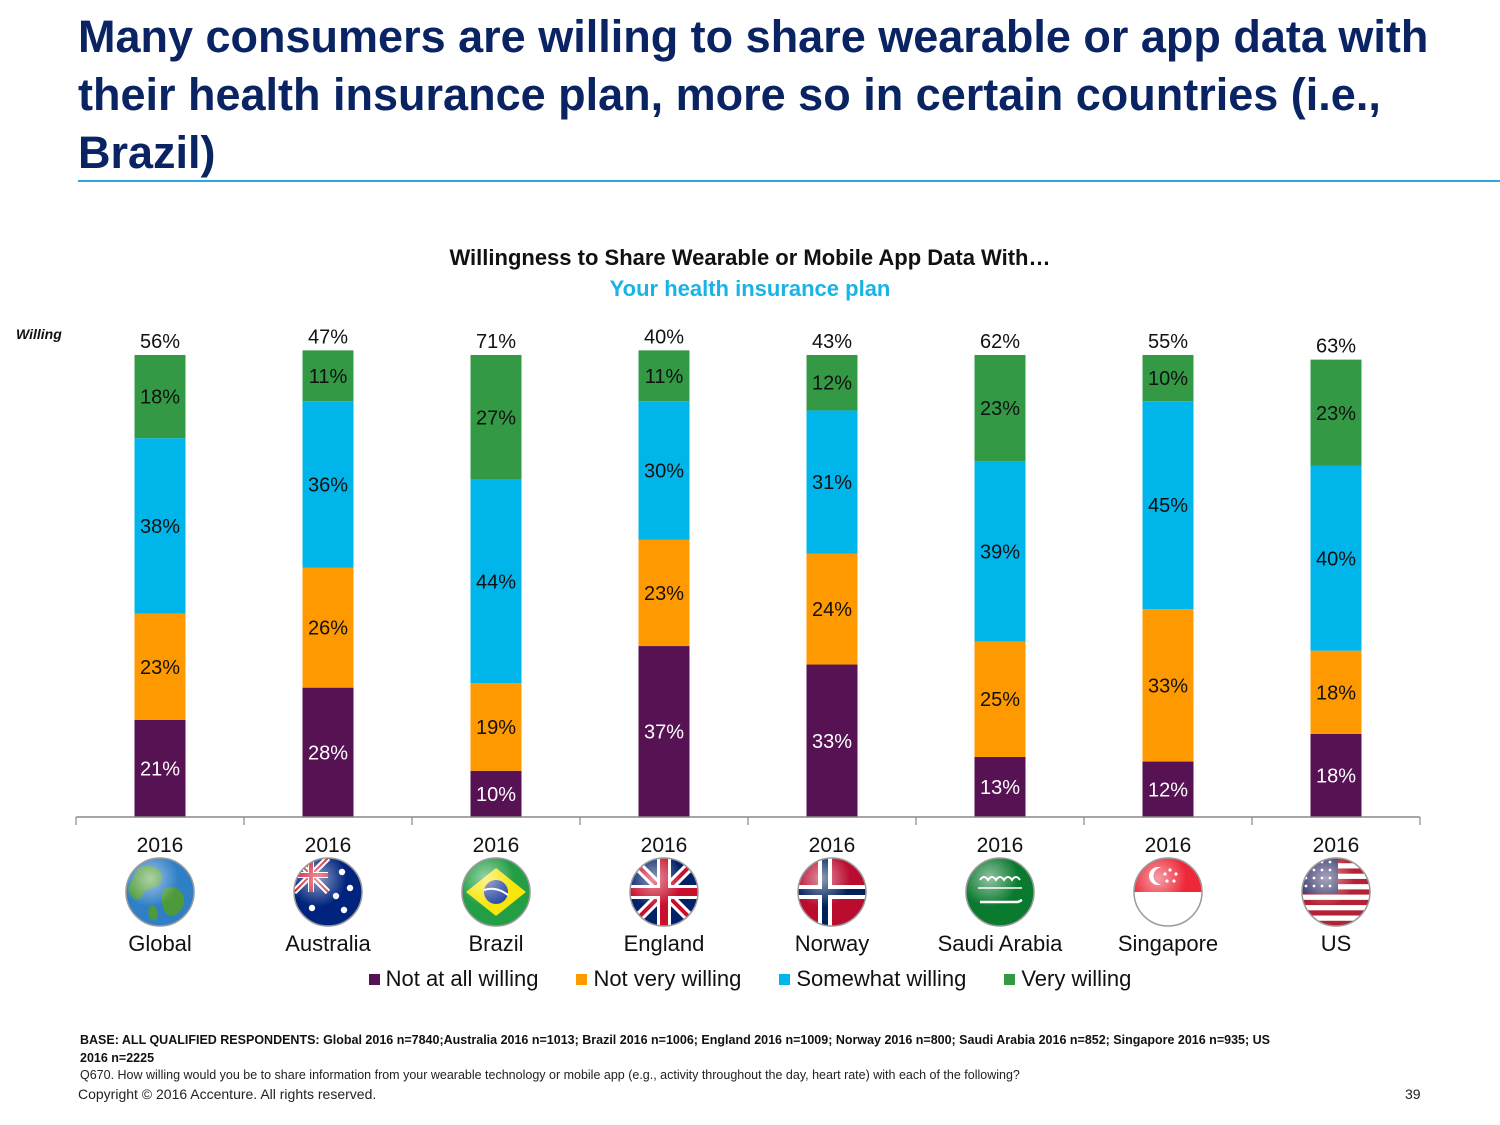 The height and width of the screenshot is (1125, 1500). I want to click on category-label: US, so click(1336, 943).